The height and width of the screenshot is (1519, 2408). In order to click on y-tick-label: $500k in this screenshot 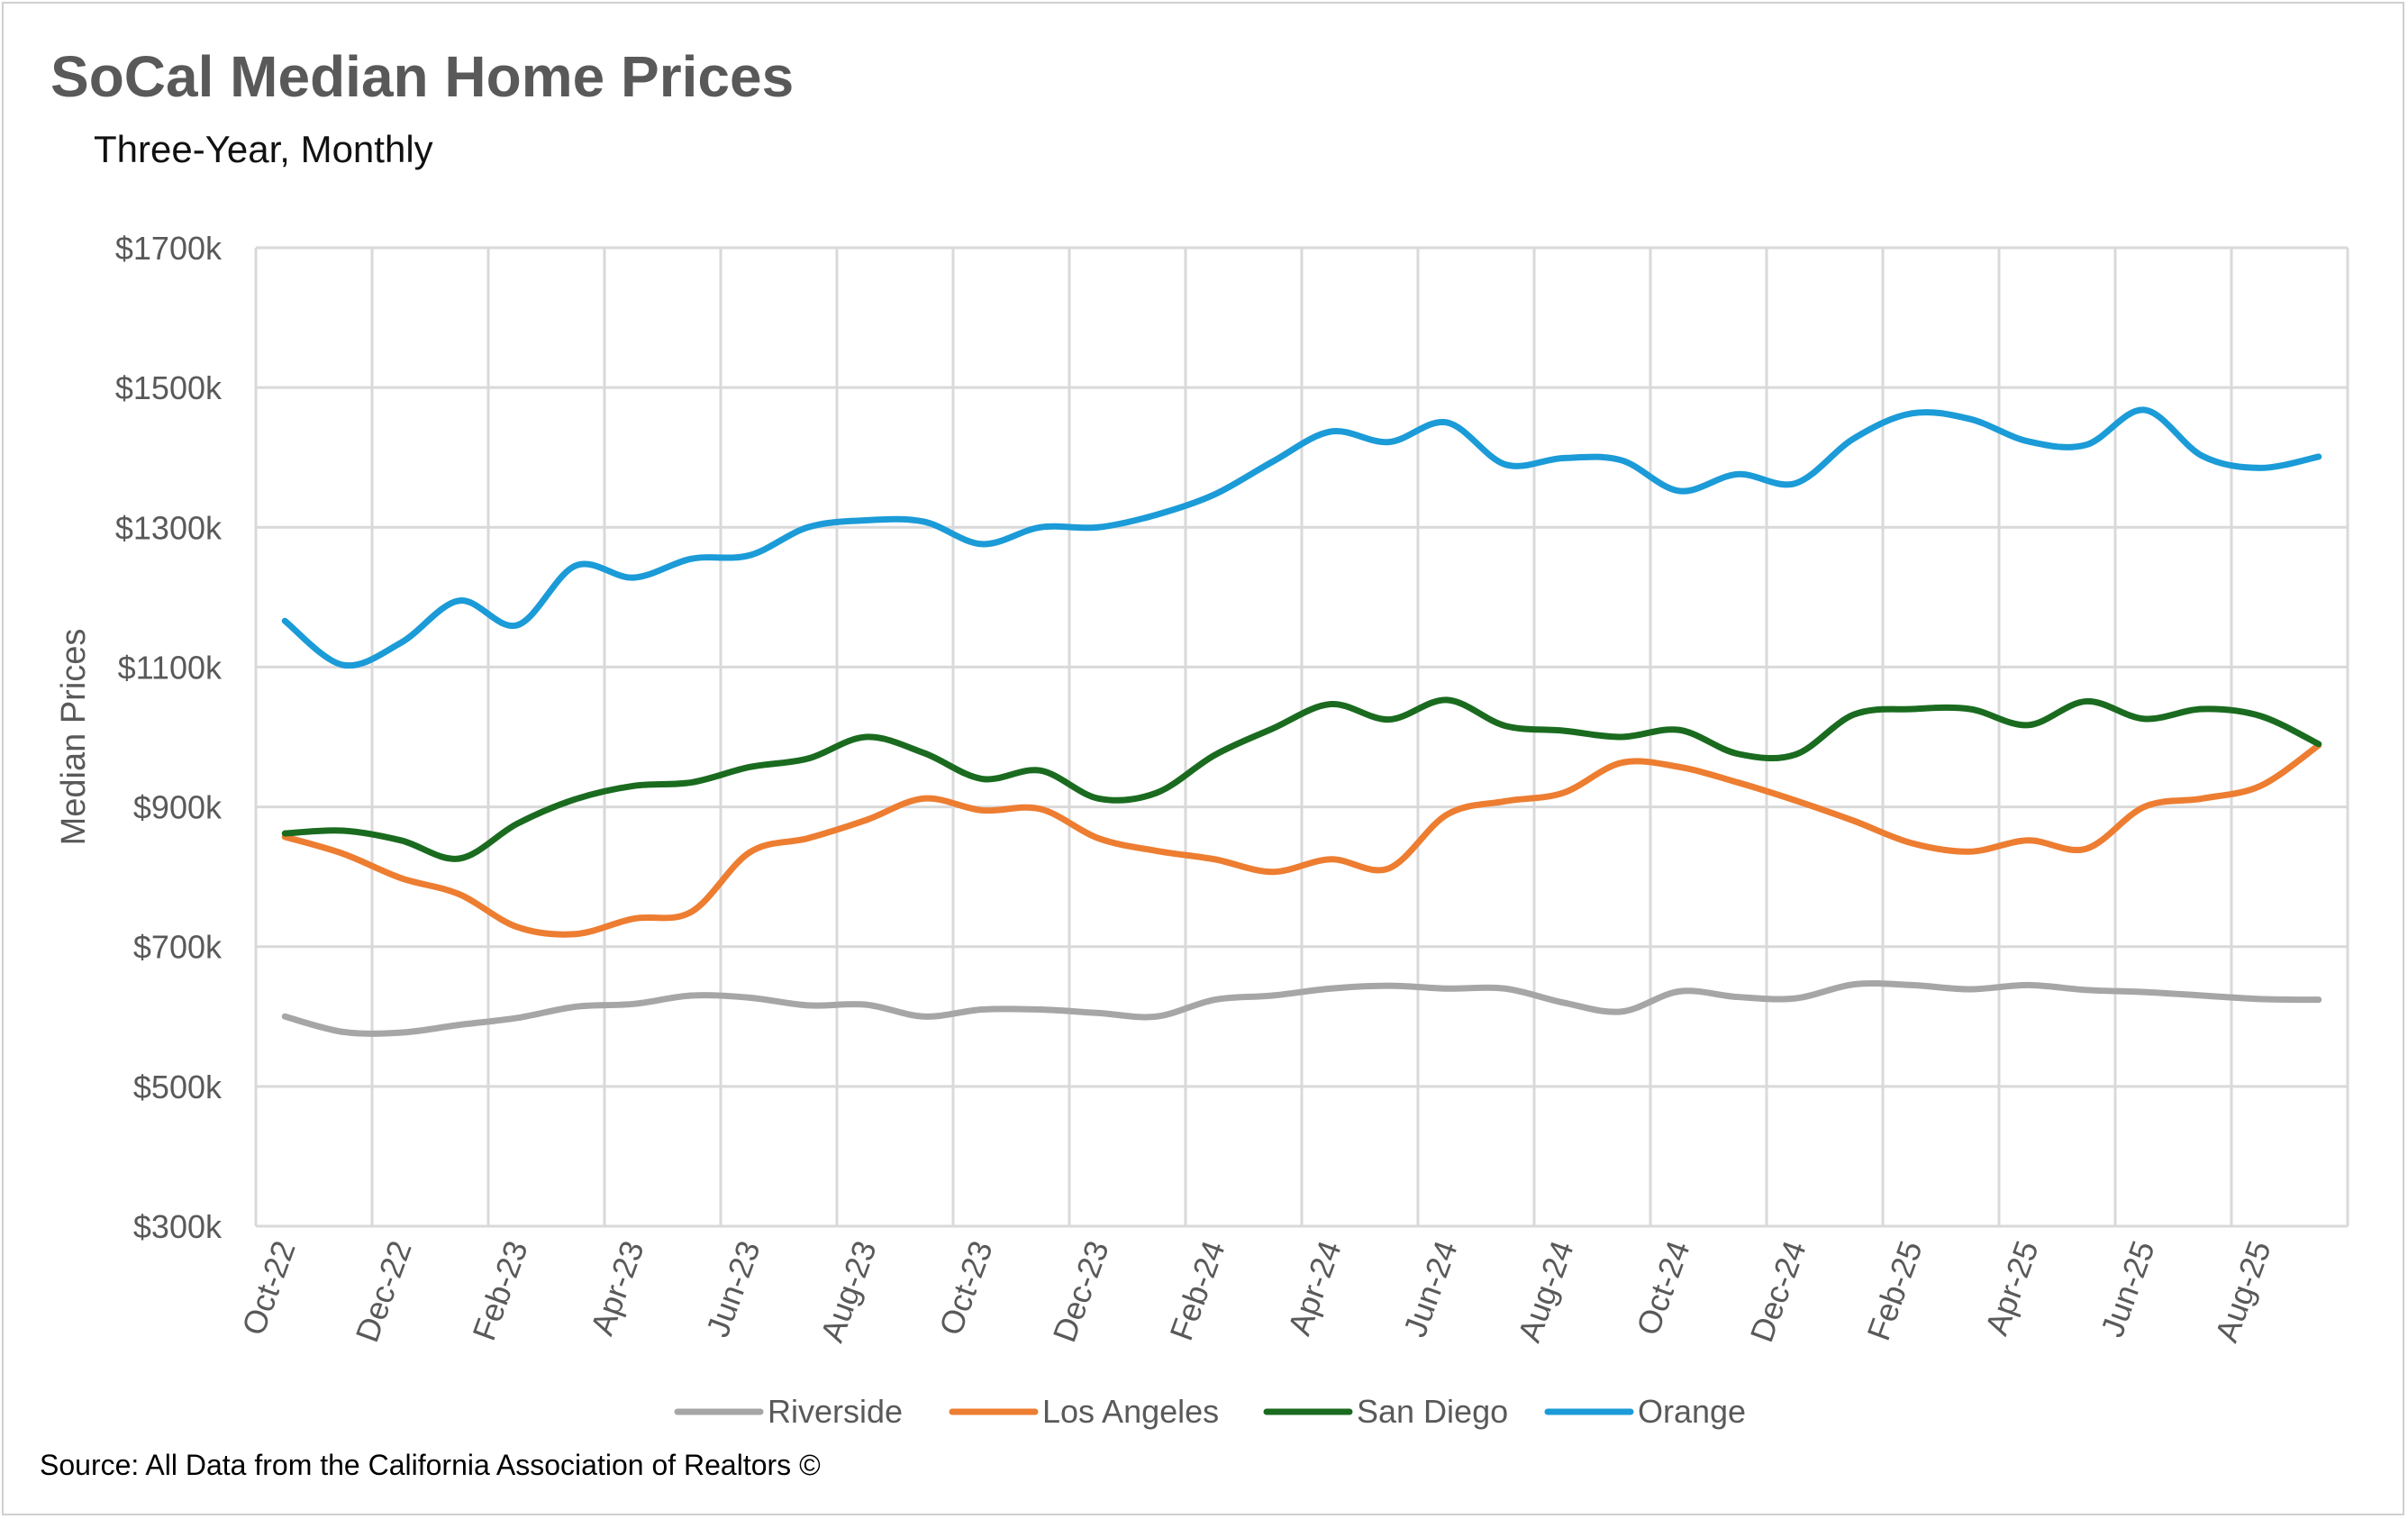, I will do `click(178, 1087)`.